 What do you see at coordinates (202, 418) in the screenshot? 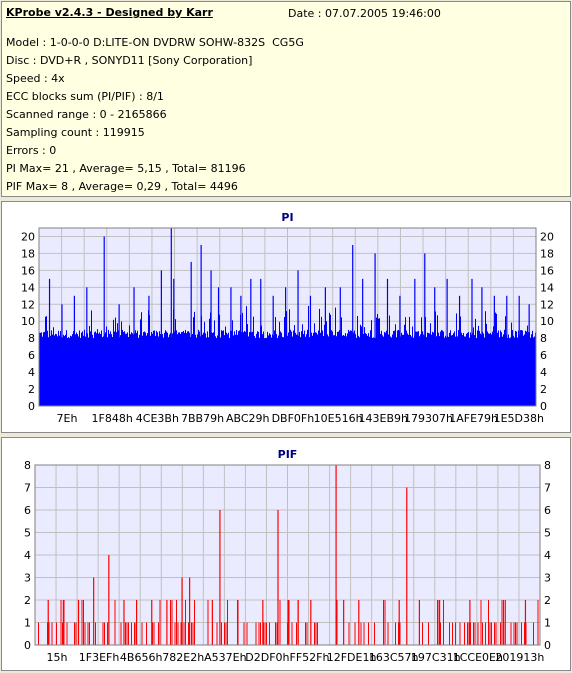
I see `x-tick-label: 7BB79h` at bounding box center [202, 418].